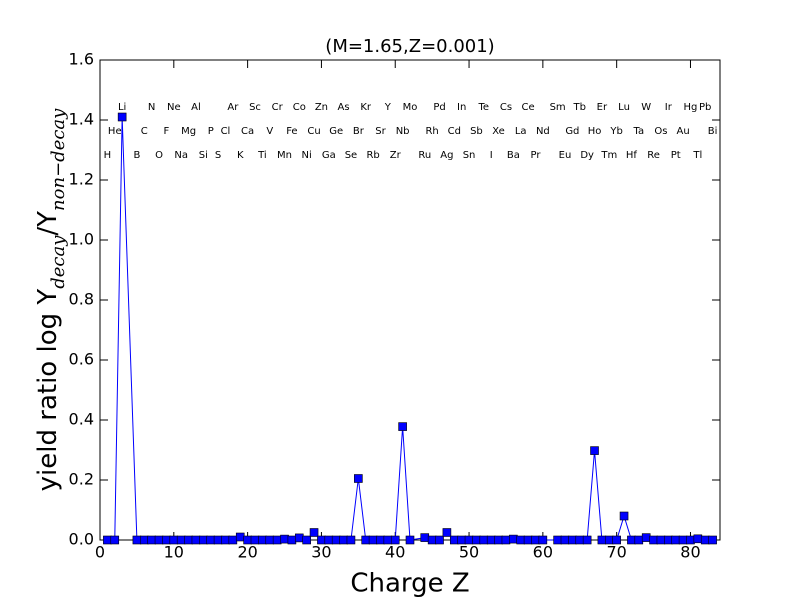  Describe the element at coordinates (446, 155) in the screenshot. I see `element-label: Ag` at that location.